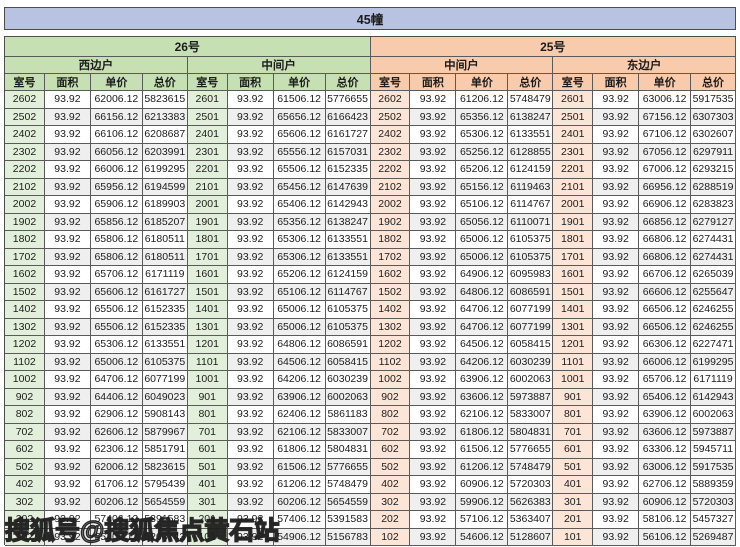  Describe the element at coordinates (348, 432) in the screenshot. I see `cell-total-price: 5833007` at that location.